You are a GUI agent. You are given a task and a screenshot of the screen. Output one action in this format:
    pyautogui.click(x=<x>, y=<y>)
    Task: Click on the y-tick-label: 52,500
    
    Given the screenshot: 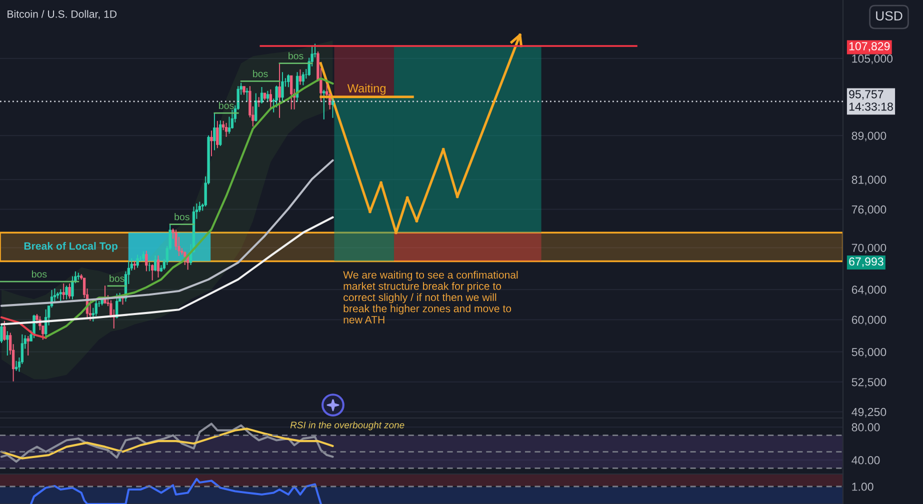 What is the action you would take?
    pyautogui.click(x=869, y=383)
    